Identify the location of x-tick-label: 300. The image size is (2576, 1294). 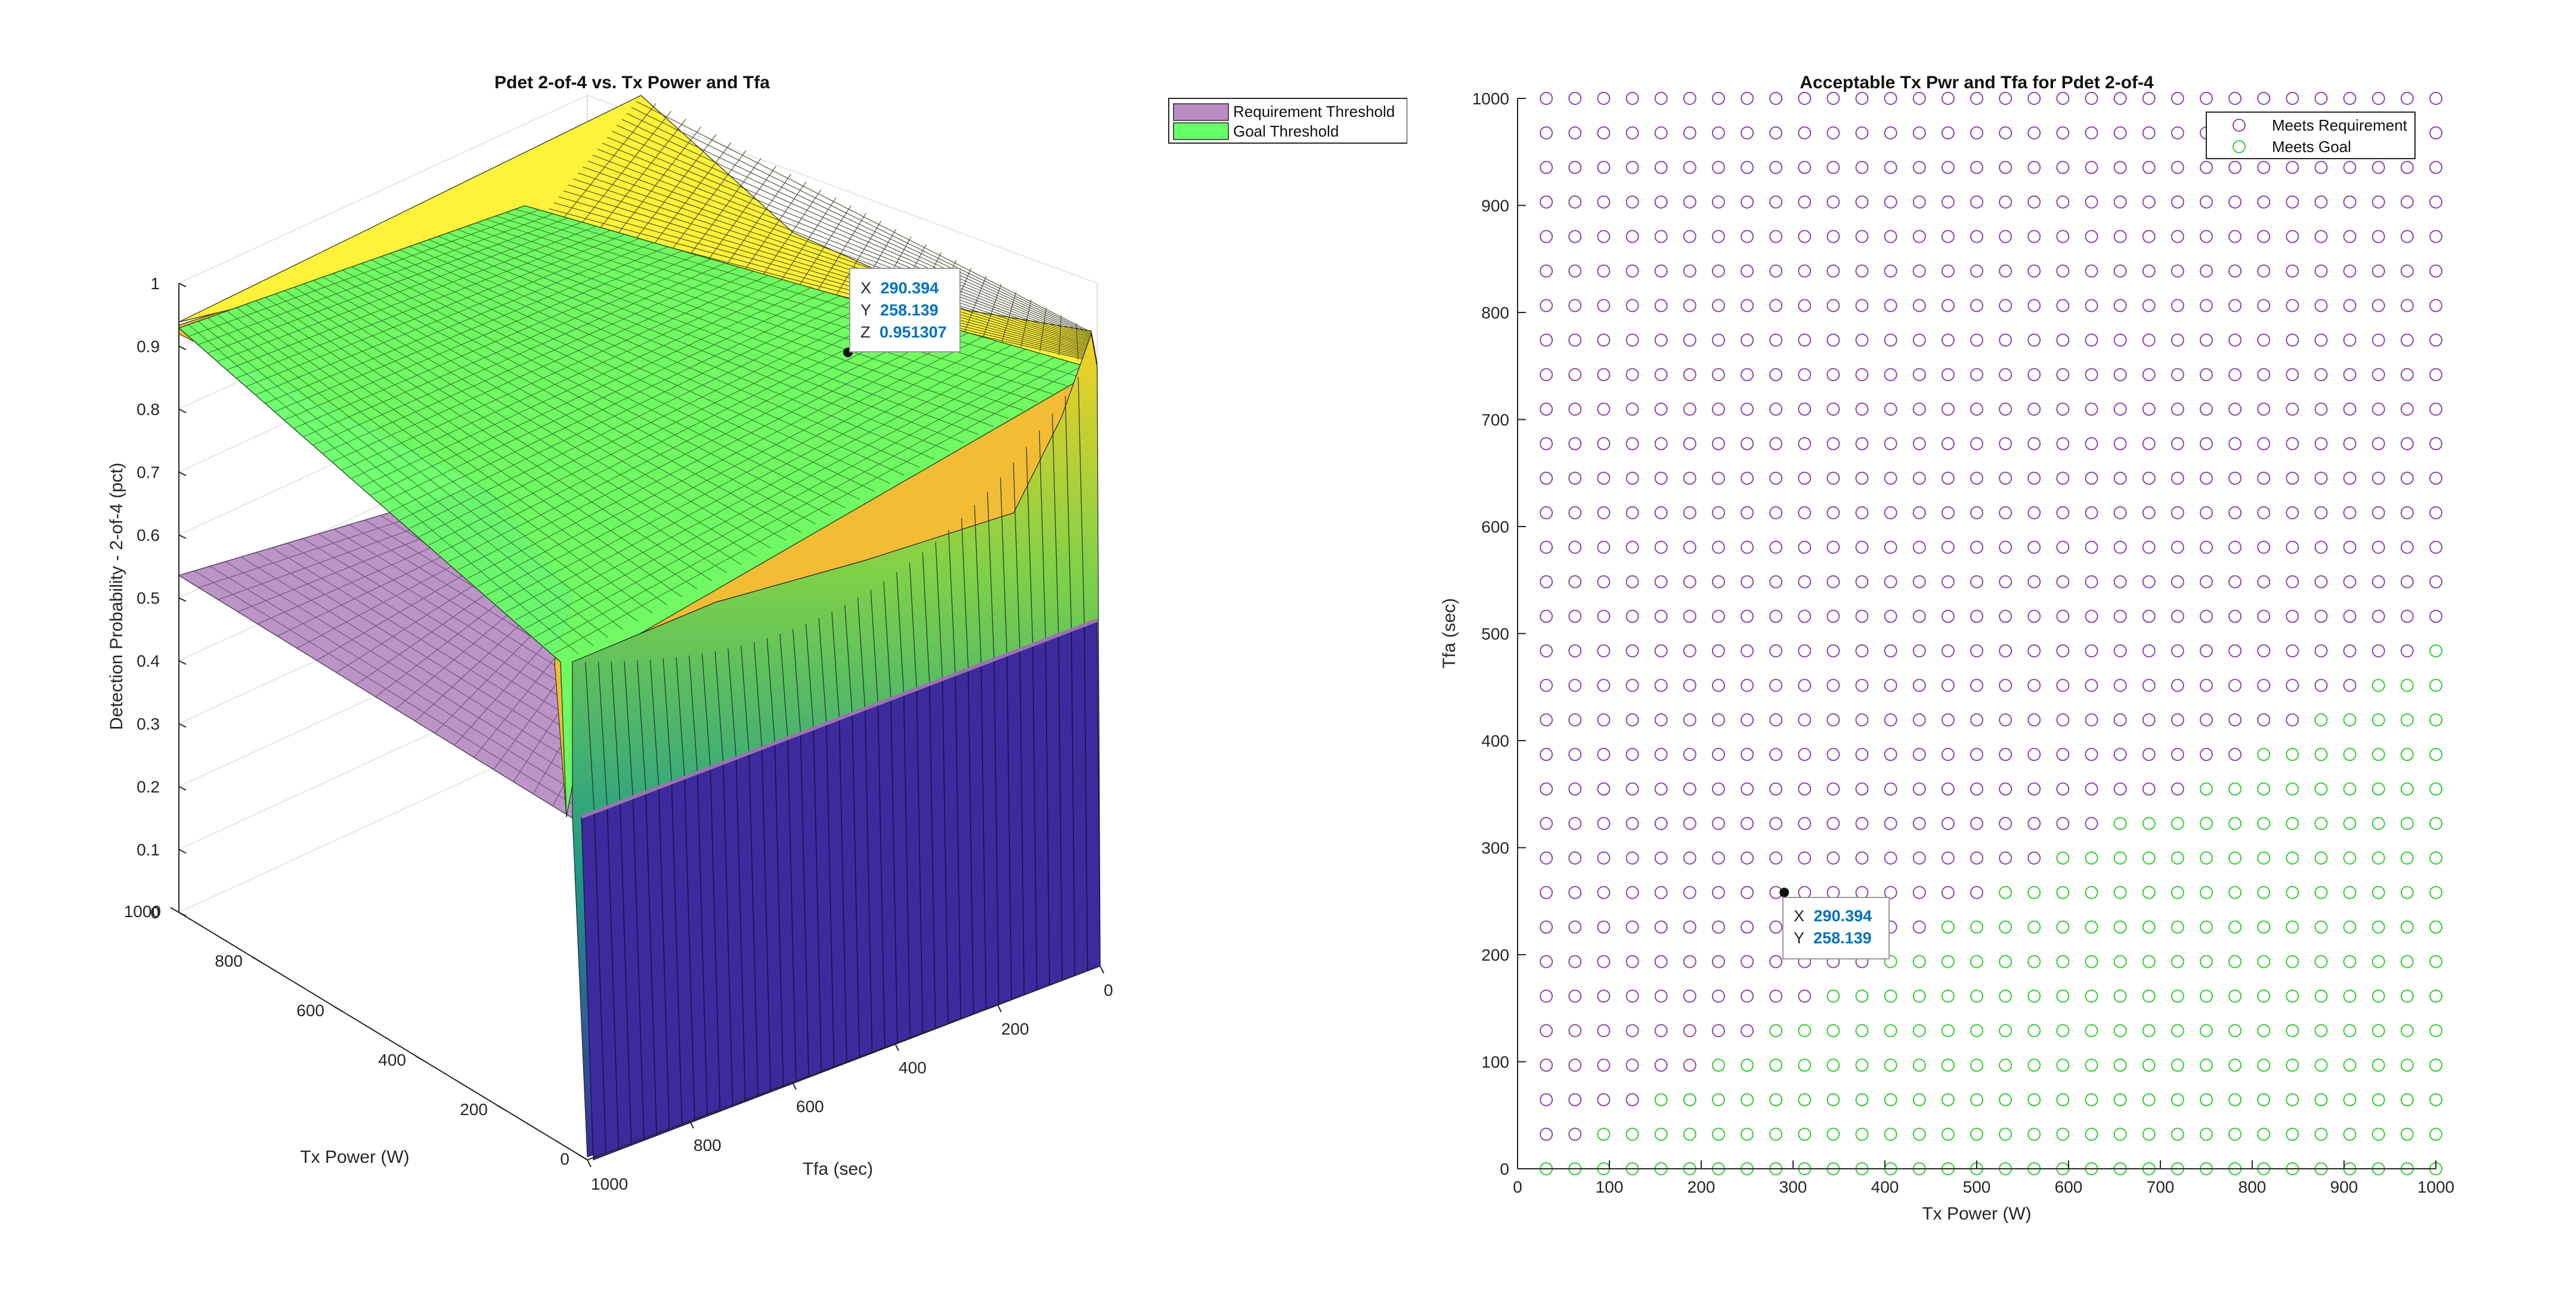
(1793, 1187).